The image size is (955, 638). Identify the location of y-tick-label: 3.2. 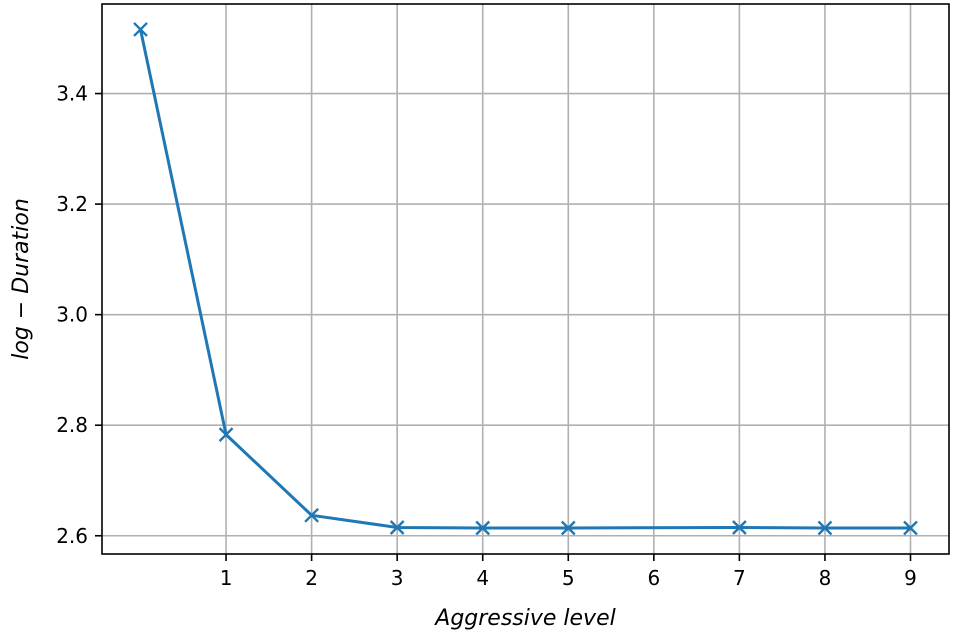
(72, 204).